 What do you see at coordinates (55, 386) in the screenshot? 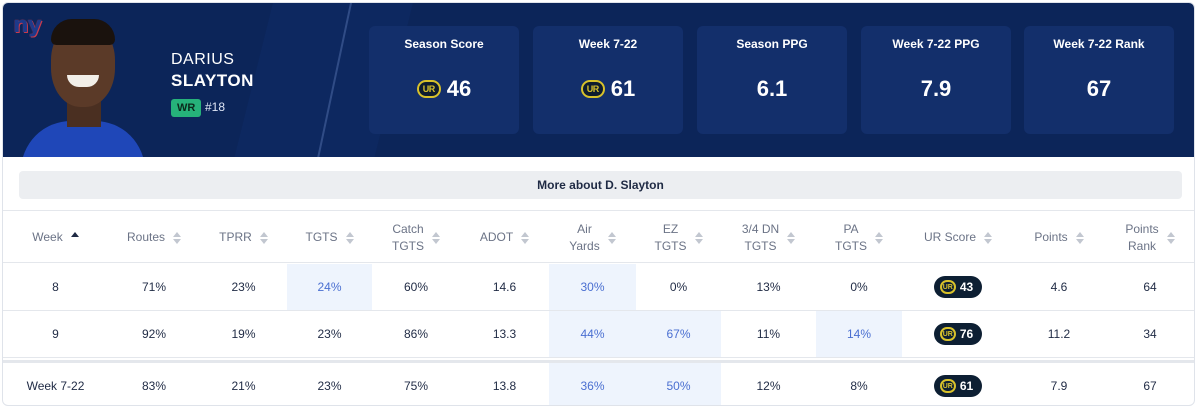
I see `cell-week: Week 7-22` at bounding box center [55, 386].